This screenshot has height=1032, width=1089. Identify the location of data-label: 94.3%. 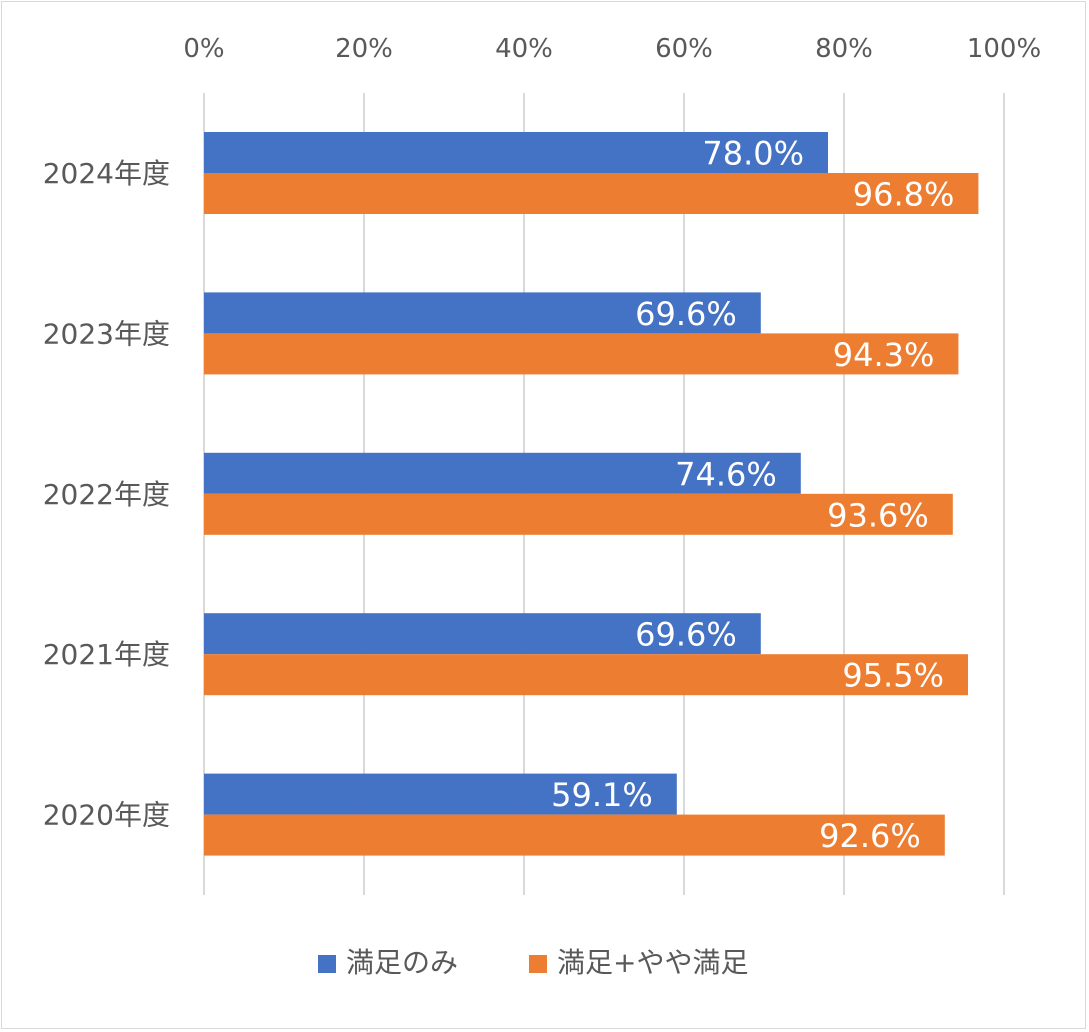
(884, 355).